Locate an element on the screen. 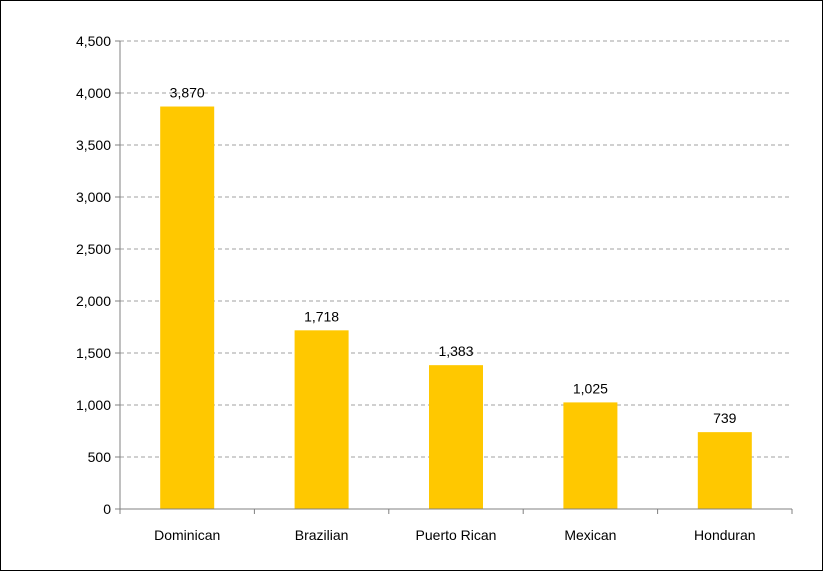  y-tick-label: 0 is located at coordinates (107, 509).